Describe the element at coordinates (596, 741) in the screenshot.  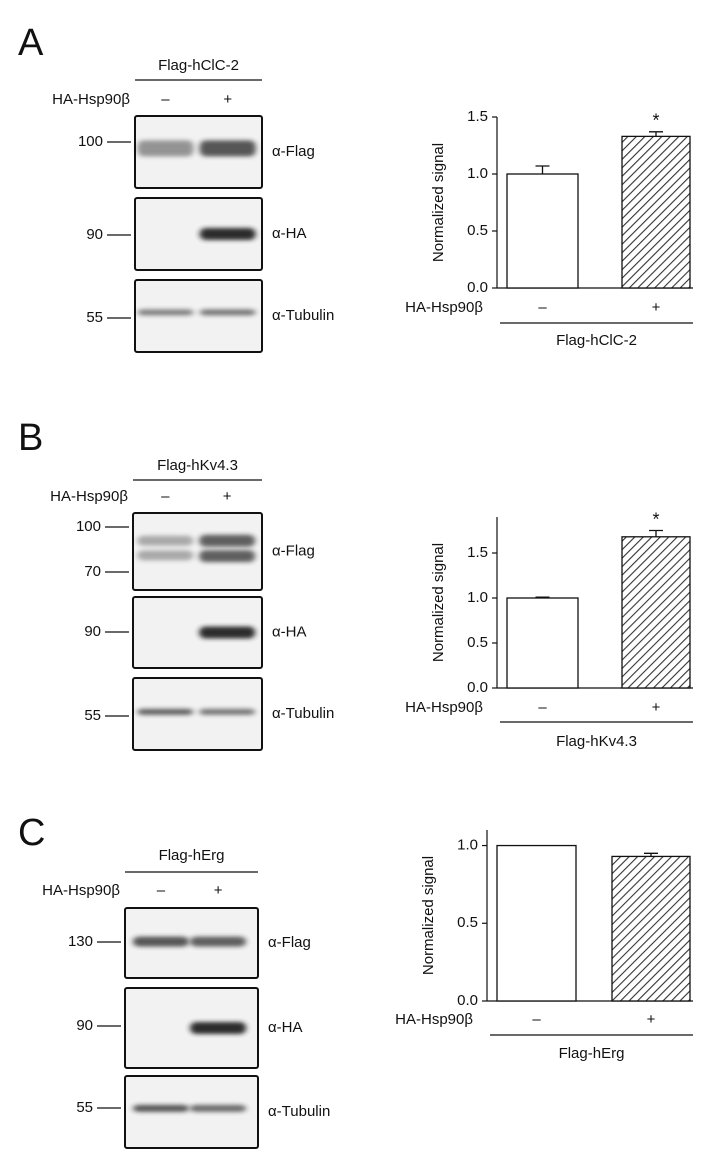
I see `group-label: Flag-hKv4.3` at that location.